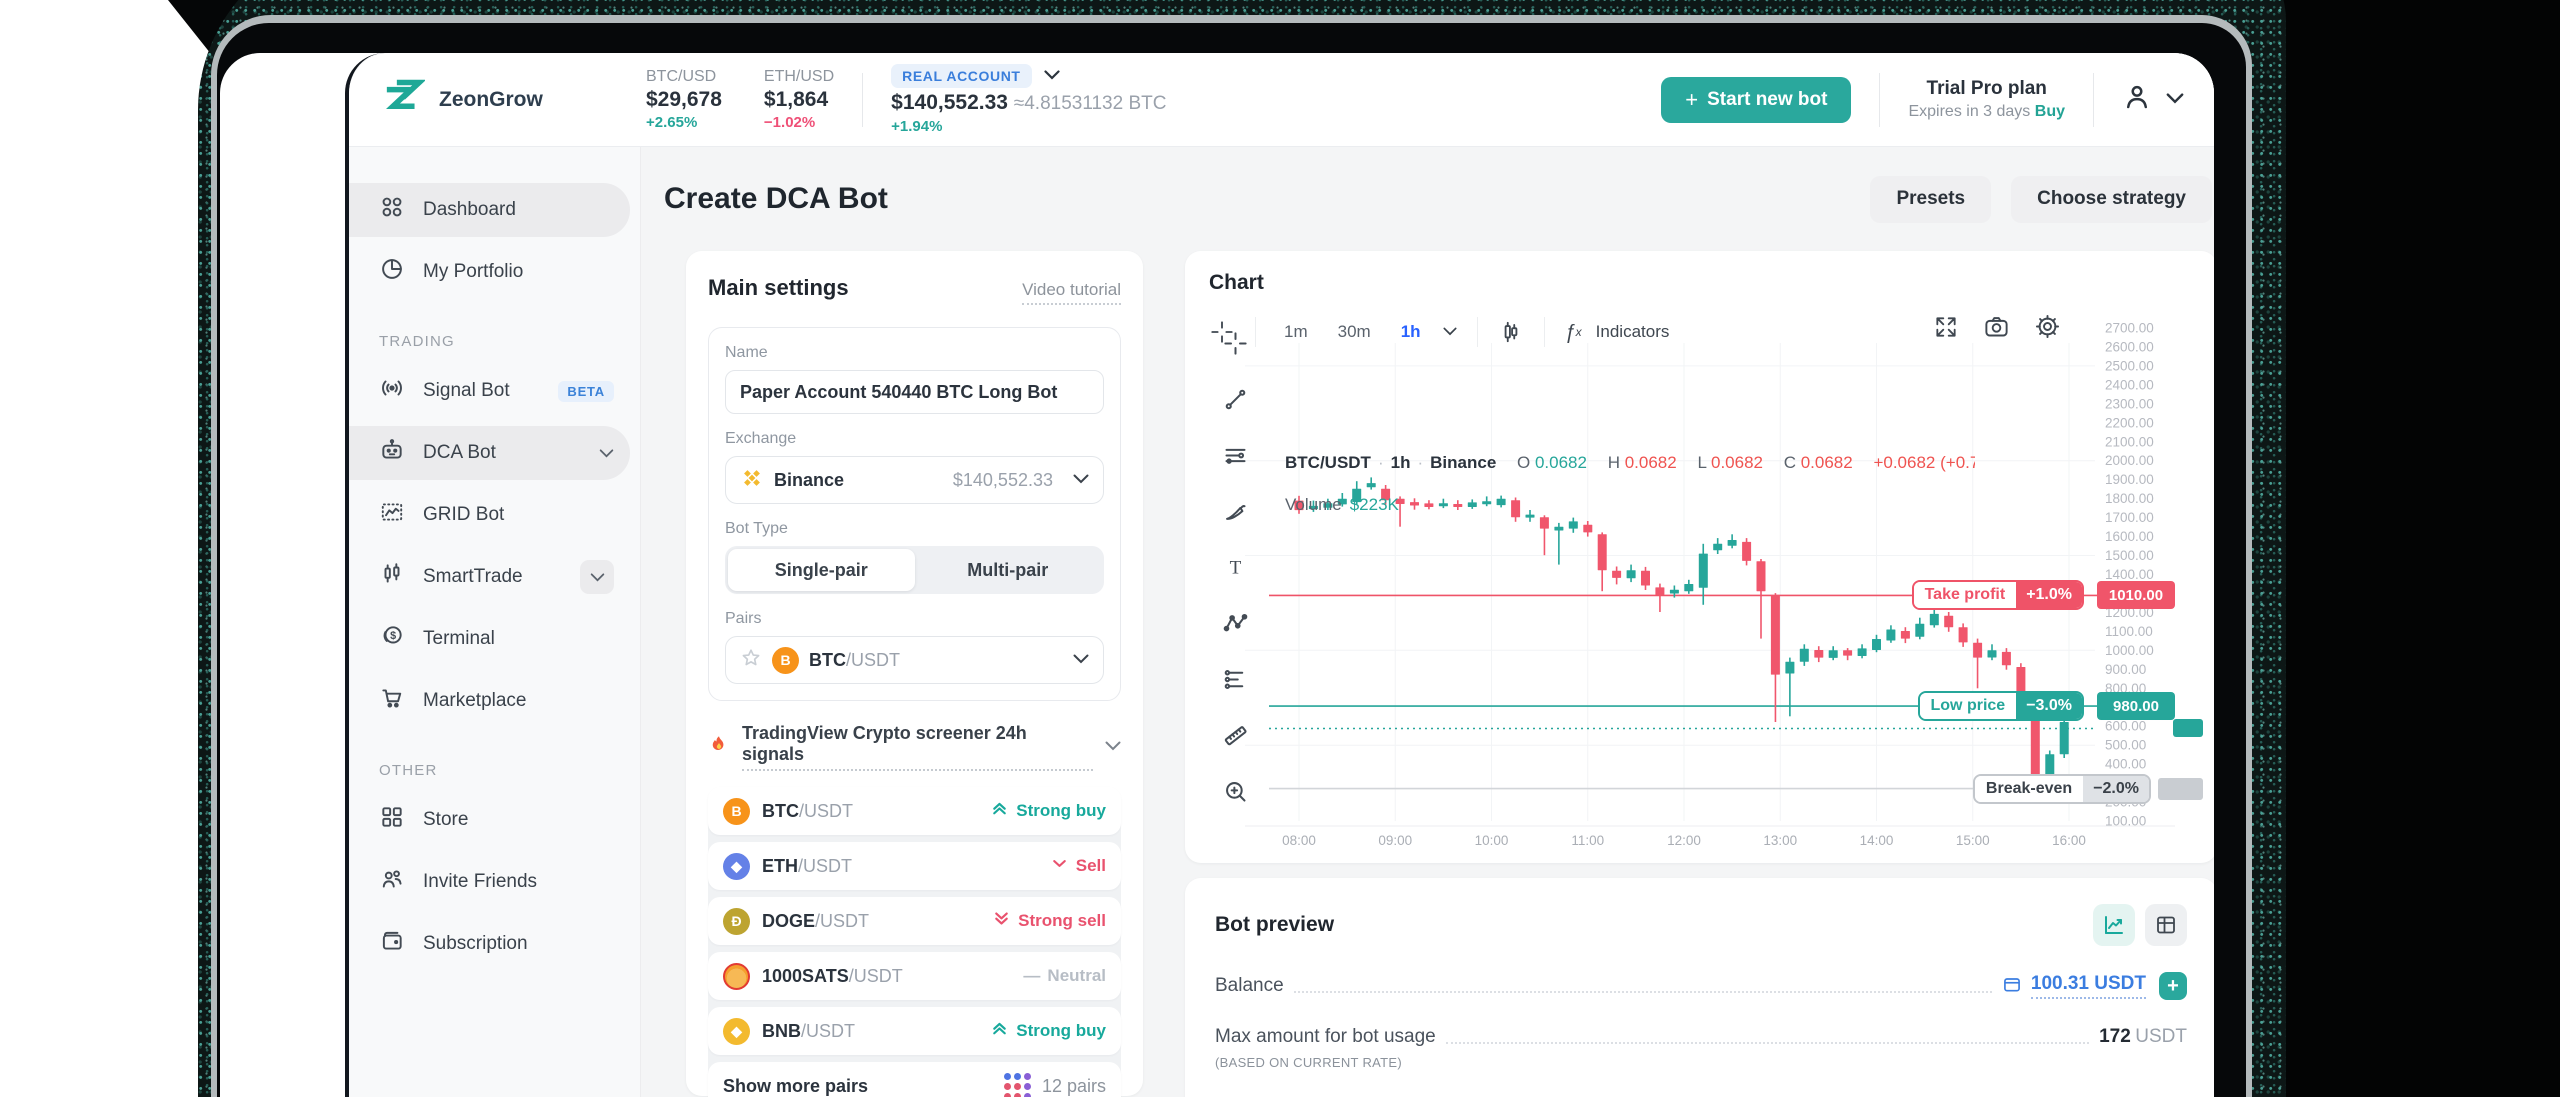  What do you see at coordinates (1049, 921) in the screenshot?
I see `signal-value: Strong sell` at bounding box center [1049, 921].